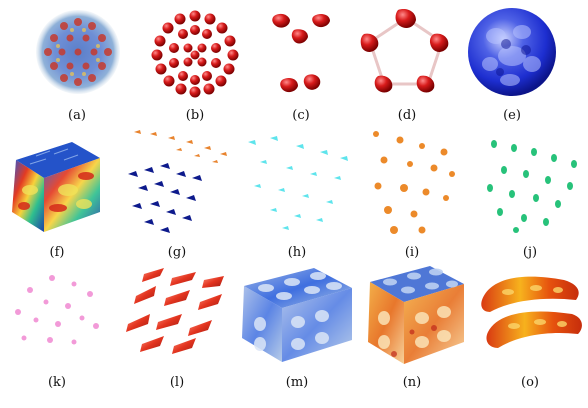 This screenshot has height=408, width=588. Describe the element at coordinates (77, 115) in the screenshot. I see `caption-a: (a)` at that location.